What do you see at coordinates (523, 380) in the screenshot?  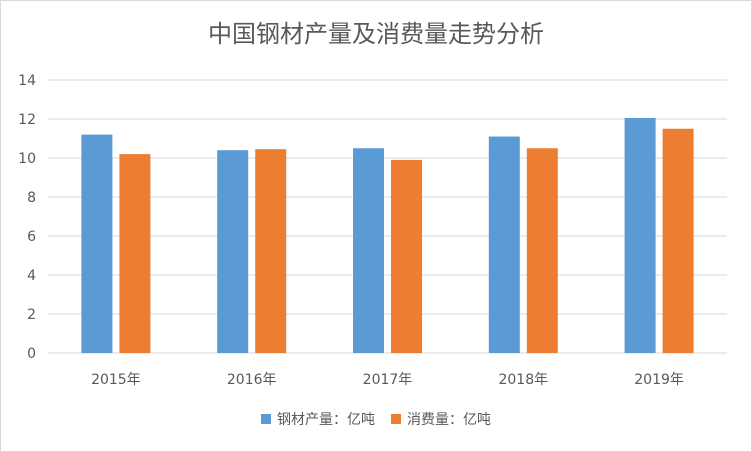 I see `x-tick-label: 2018年` at bounding box center [523, 380].